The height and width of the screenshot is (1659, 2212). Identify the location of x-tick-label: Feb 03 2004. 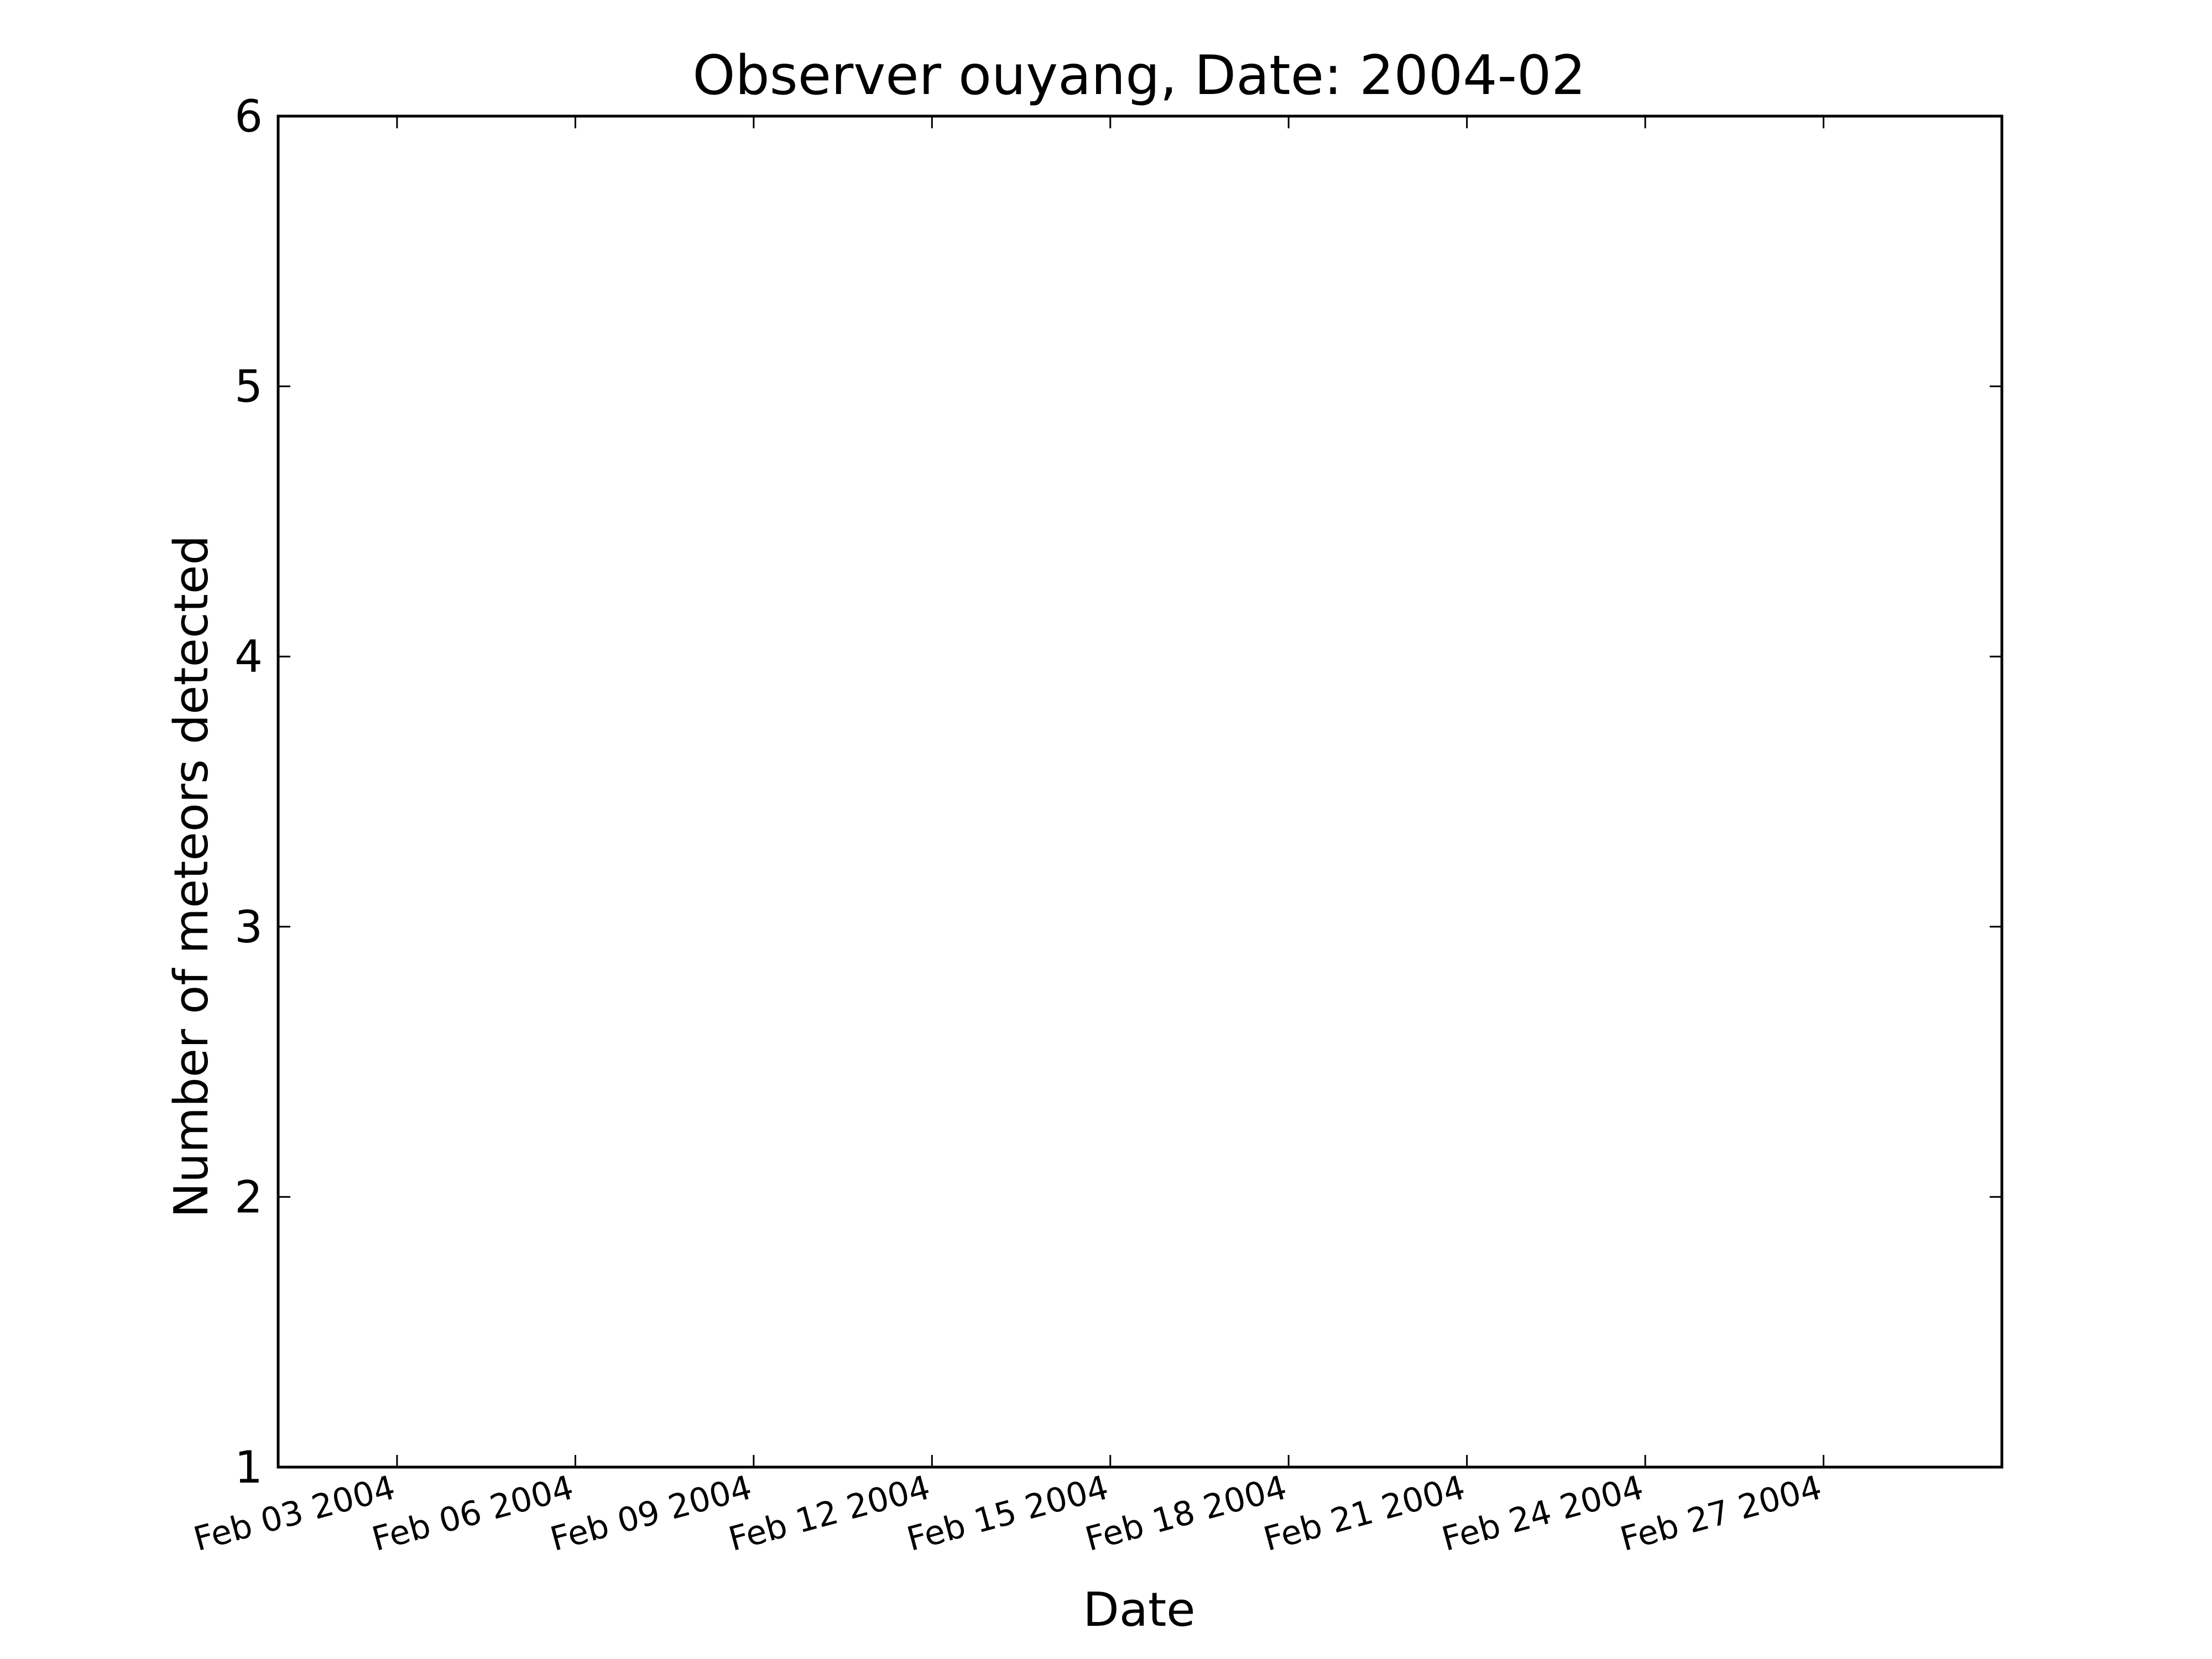
(295, 1514).